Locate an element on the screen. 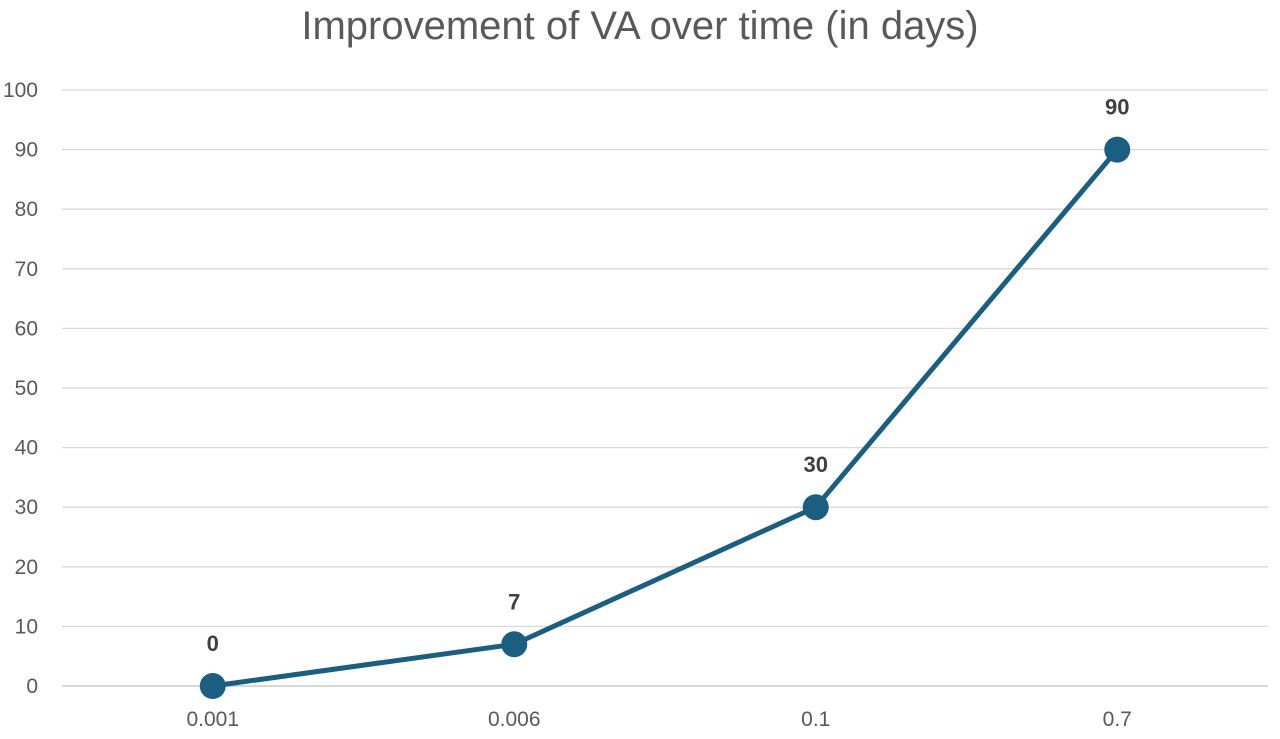  y-tick-label: 10 is located at coordinates (26, 626).